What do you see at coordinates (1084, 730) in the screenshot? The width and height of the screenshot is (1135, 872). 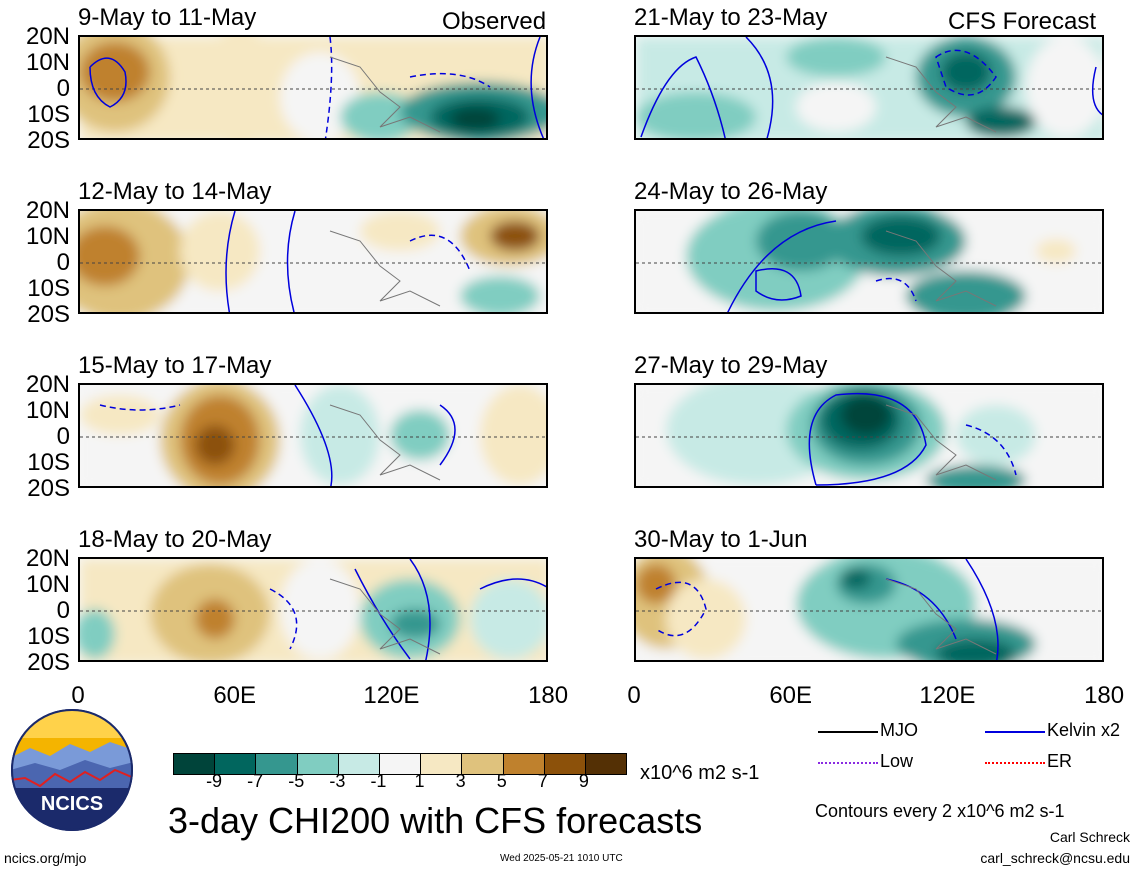 I see `legend-kelvin-label: Kelvin x2` at bounding box center [1084, 730].